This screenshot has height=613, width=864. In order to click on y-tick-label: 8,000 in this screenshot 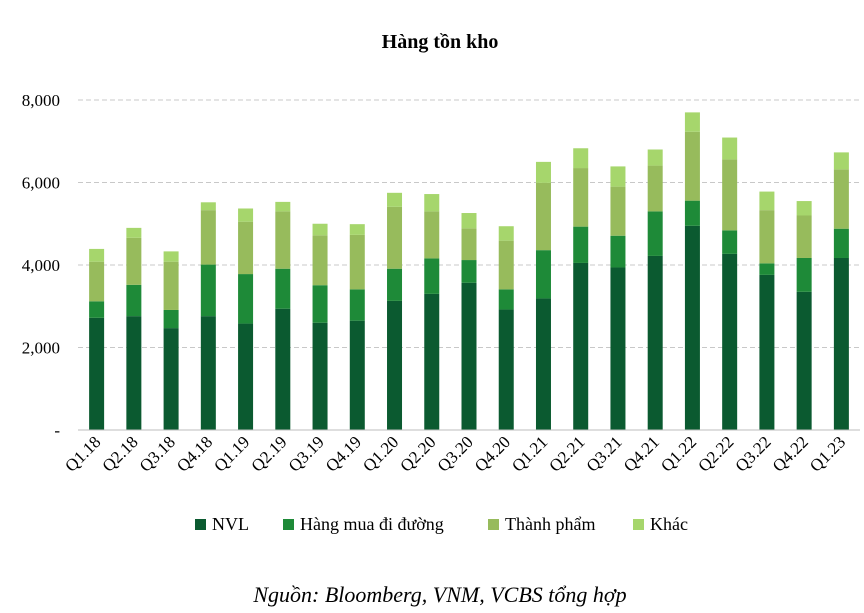, I will do `click(41, 100)`.